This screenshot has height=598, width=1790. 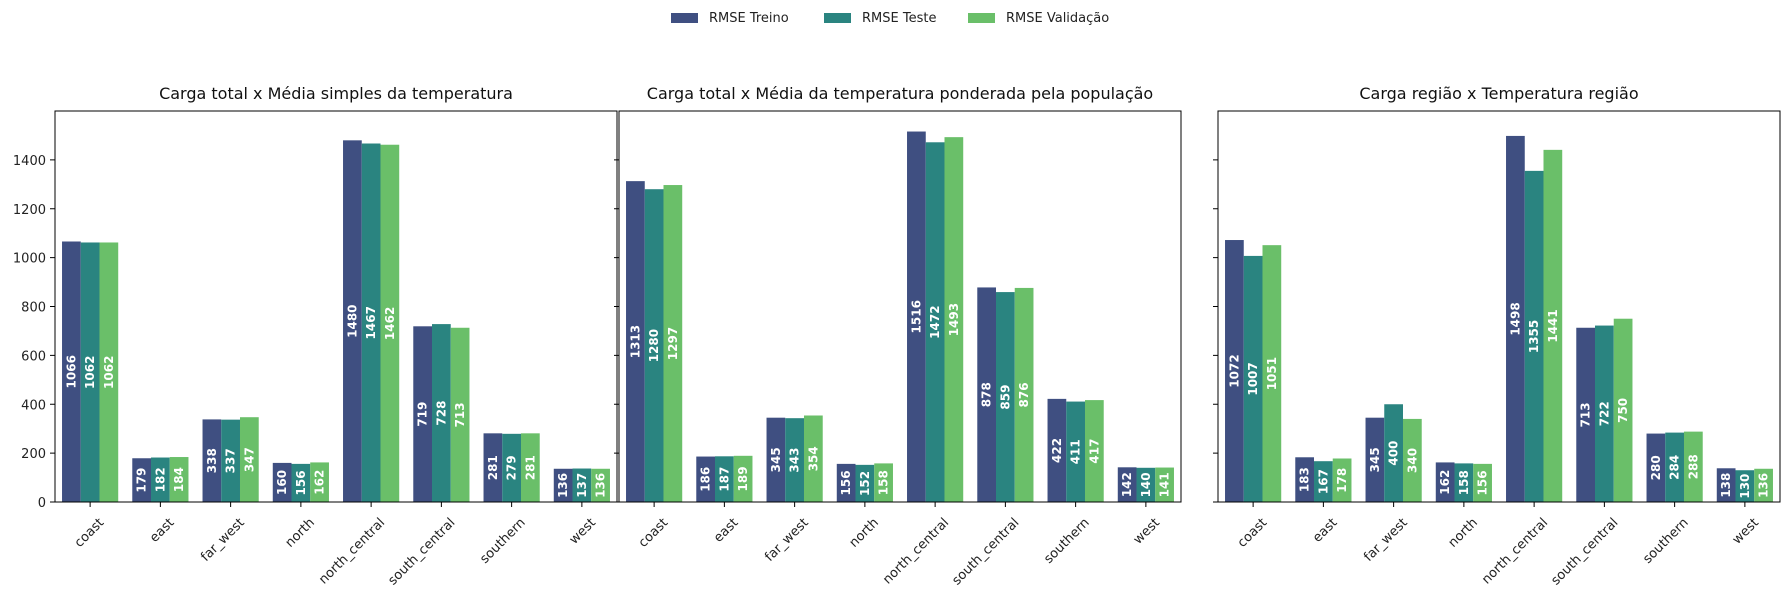 I want to click on legend-label: RMSE Validação, so click(x=1057, y=18).